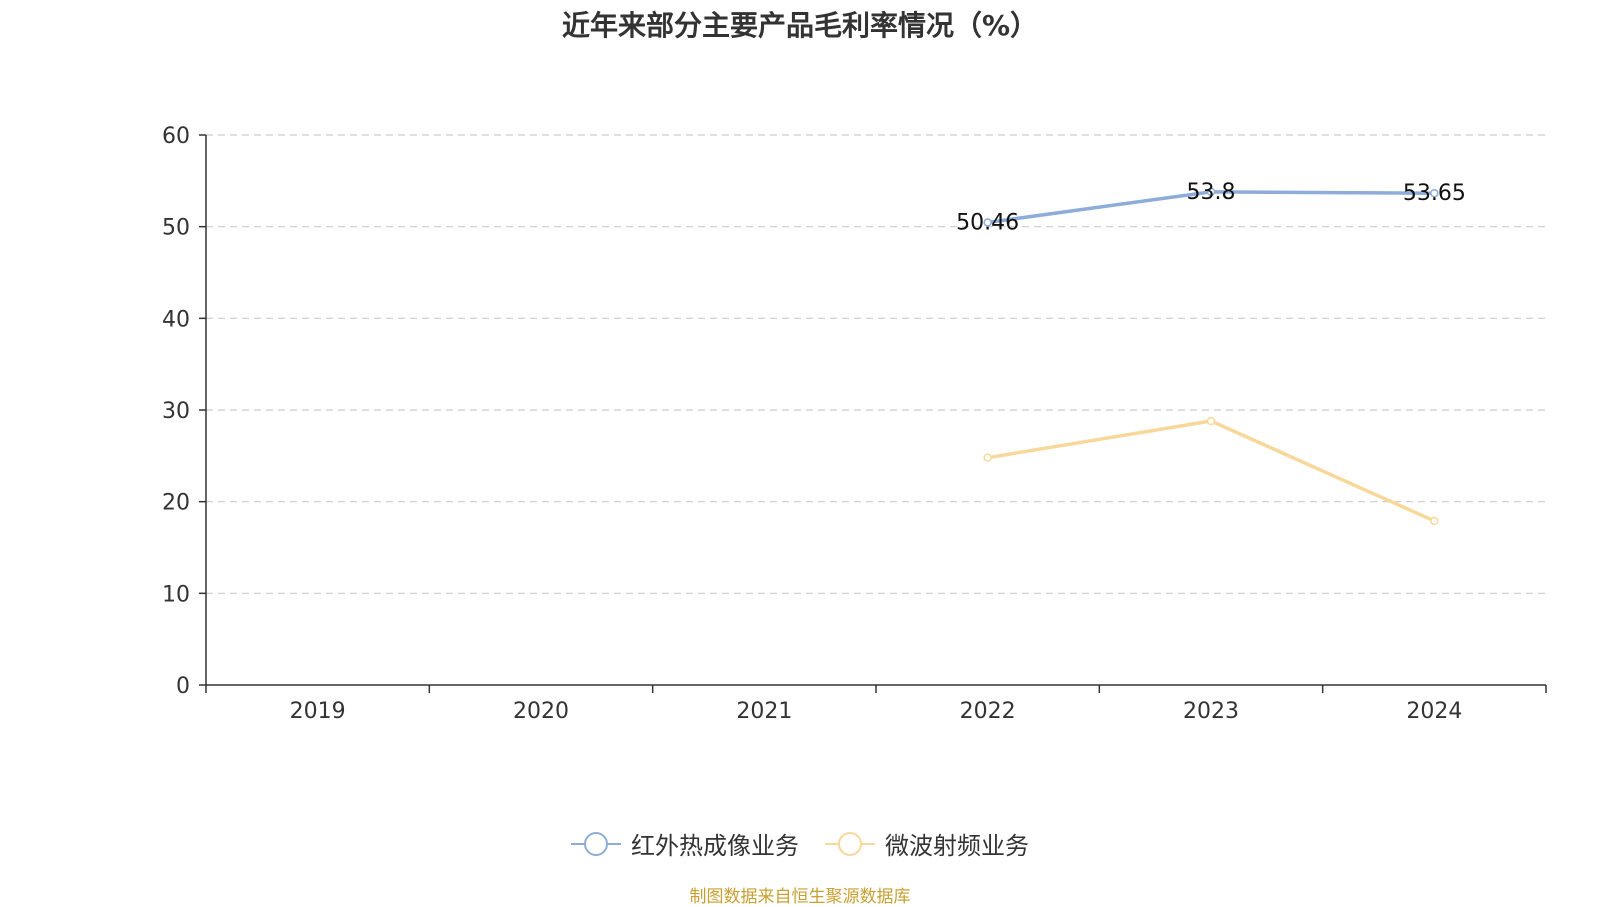  What do you see at coordinates (715, 846) in the screenshot?
I see `legend-label-series-0: 红外热成像业务` at bounding box center [715, 846].